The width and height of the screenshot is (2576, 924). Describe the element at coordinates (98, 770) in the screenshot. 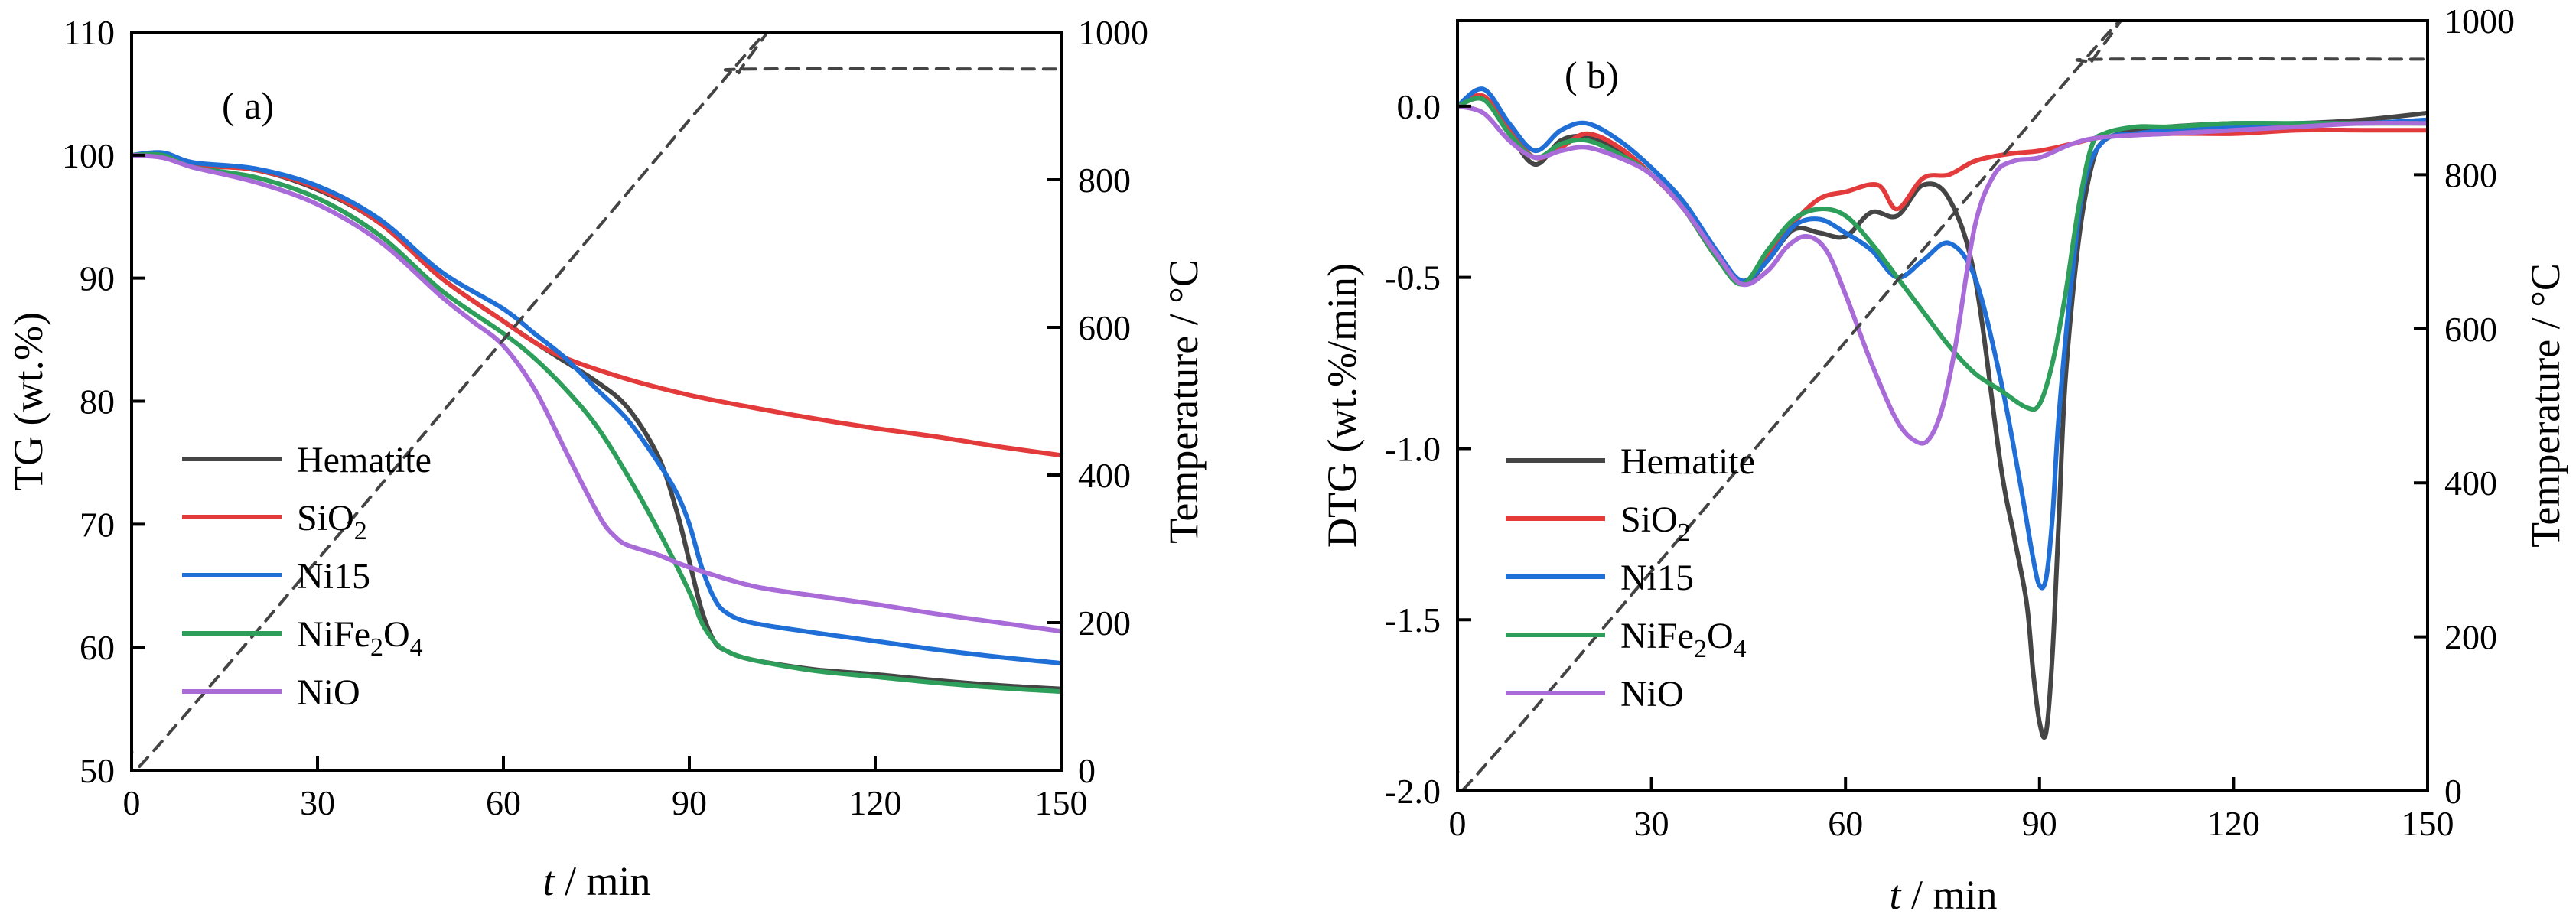

I see `y-tick-label: 50` at that location.